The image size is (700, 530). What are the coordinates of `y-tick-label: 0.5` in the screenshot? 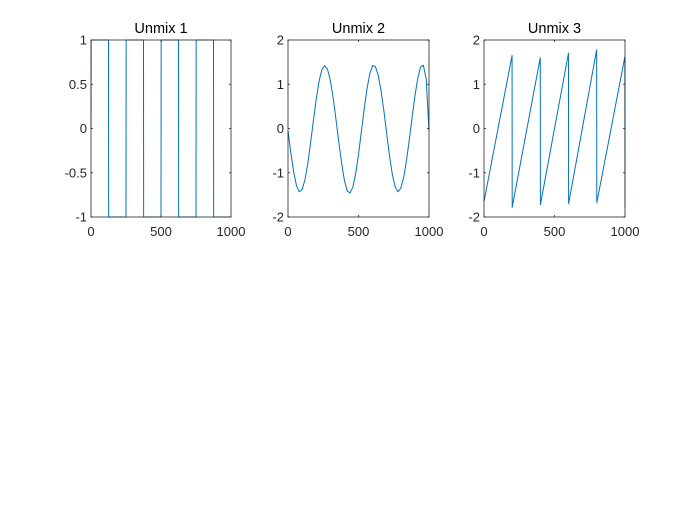 It's located at (78, 84).